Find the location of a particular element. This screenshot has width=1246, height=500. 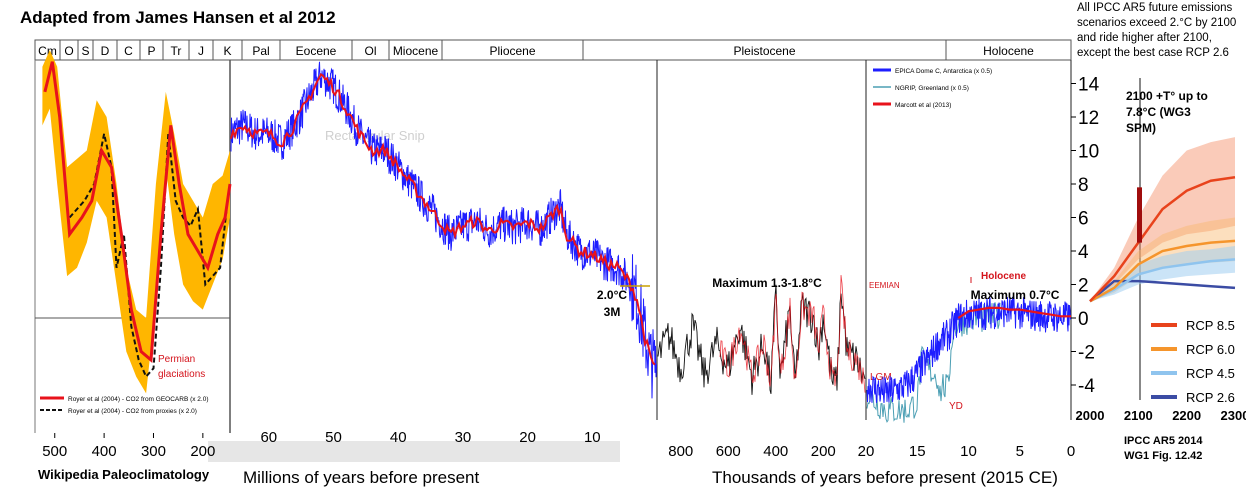

ipcc-uncertainty-band is located at coordinates (1162, 274).